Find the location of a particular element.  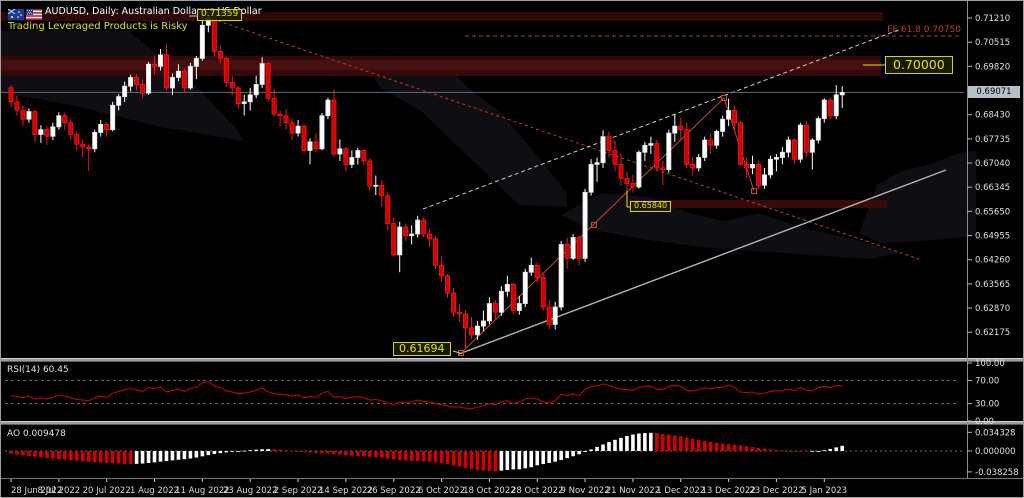

rsi-indicator-label: RSI(14) 60.45 is located at coordinates (38, 370).